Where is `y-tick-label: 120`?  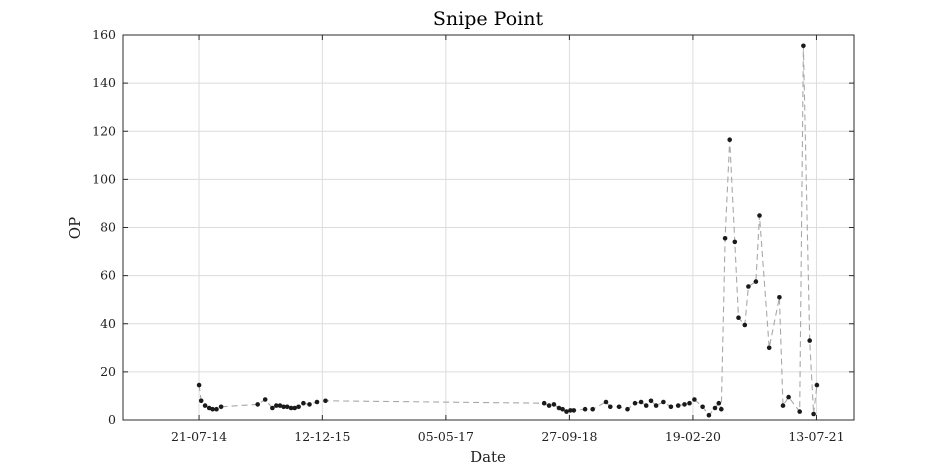 y-tick-label: 120 is located at coordinates (104, 130).